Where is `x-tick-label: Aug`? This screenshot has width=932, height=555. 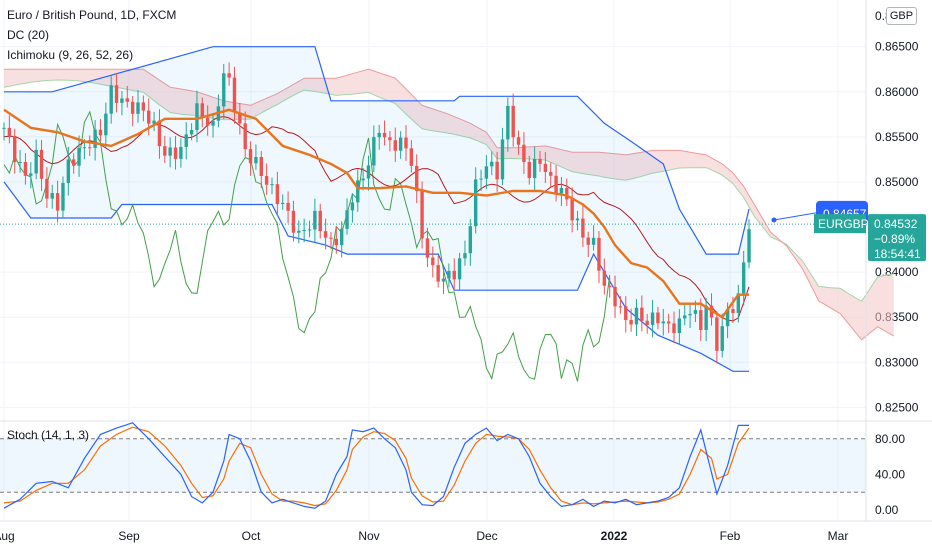 x-tick-label: Aug is located at coordinates (7, 536).